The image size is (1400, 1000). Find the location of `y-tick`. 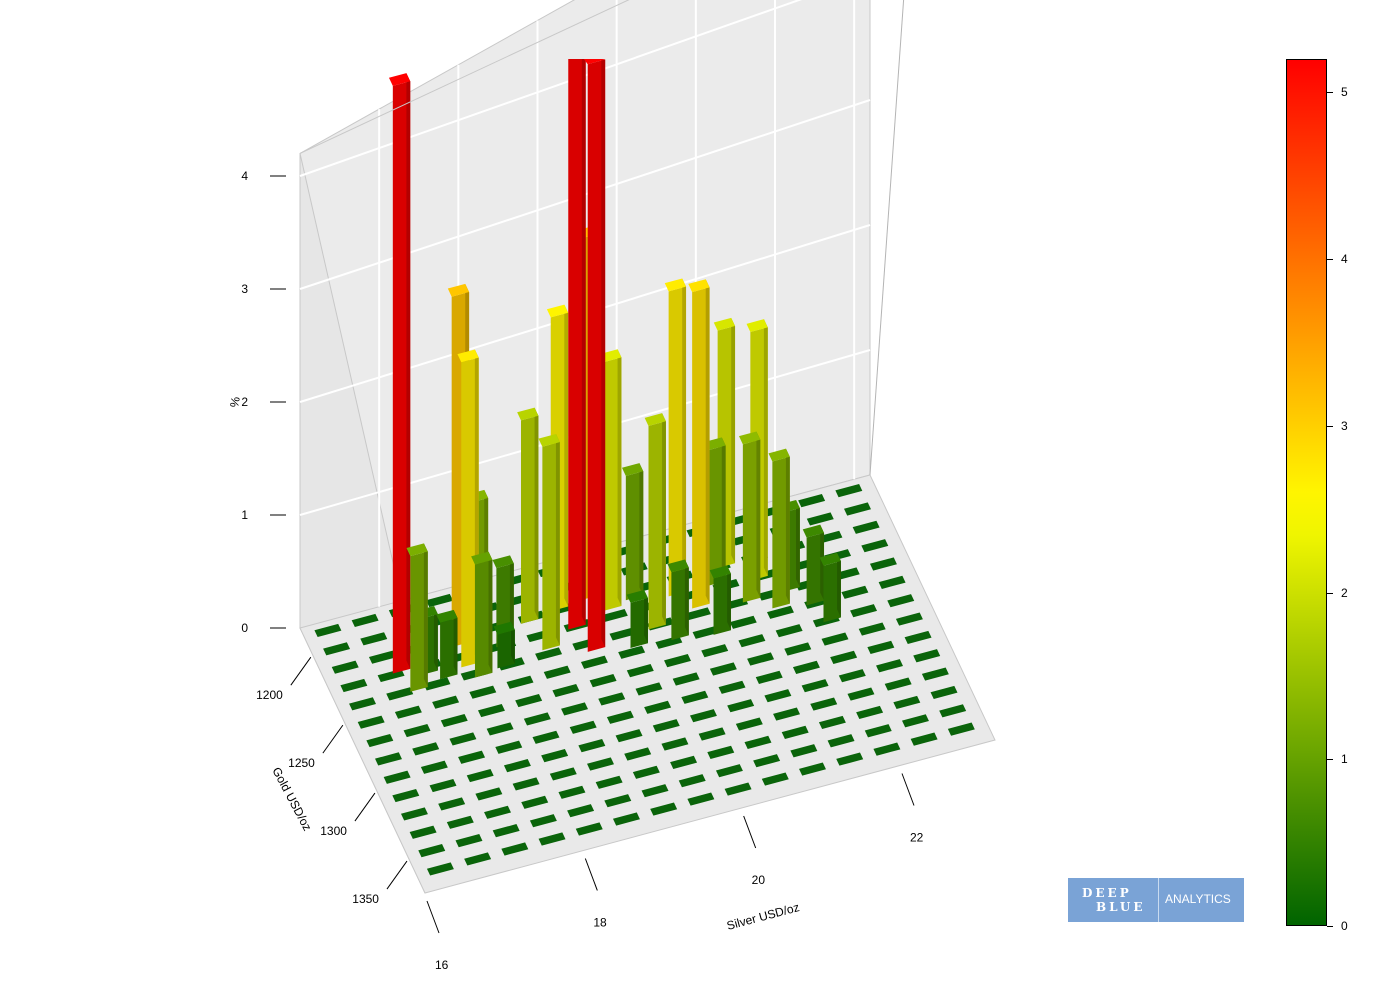

y-tick is located at coordinates (365, 807).